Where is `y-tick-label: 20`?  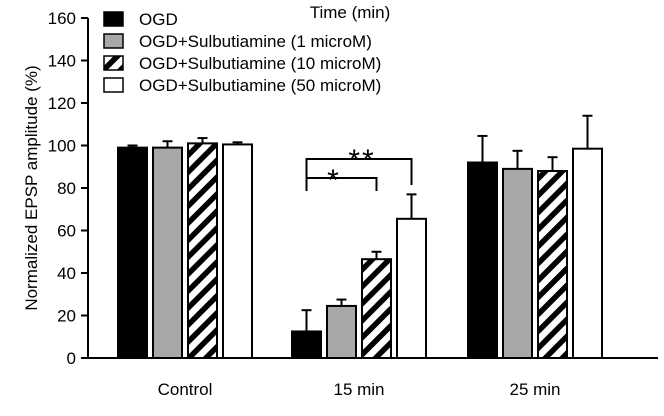
y-tick-label: 20 is located at coordinates (66, 316).